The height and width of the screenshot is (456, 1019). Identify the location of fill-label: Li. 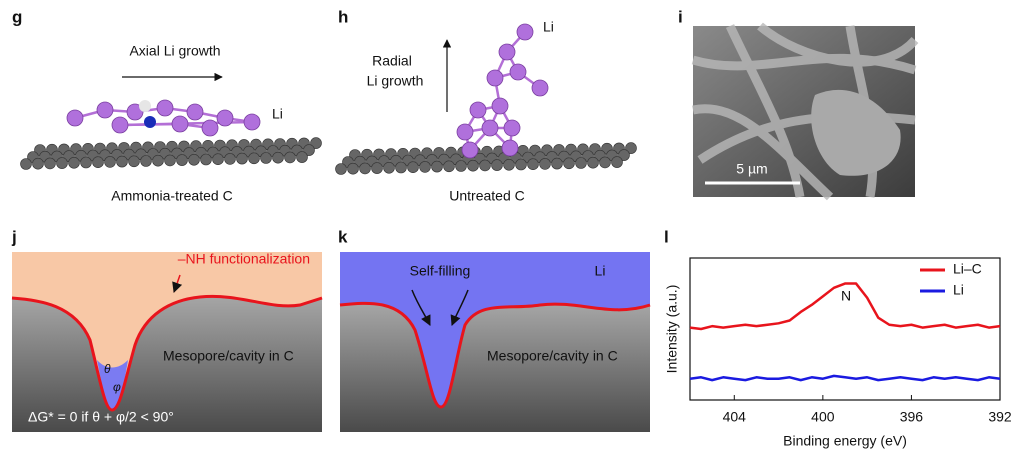
(600, 271).